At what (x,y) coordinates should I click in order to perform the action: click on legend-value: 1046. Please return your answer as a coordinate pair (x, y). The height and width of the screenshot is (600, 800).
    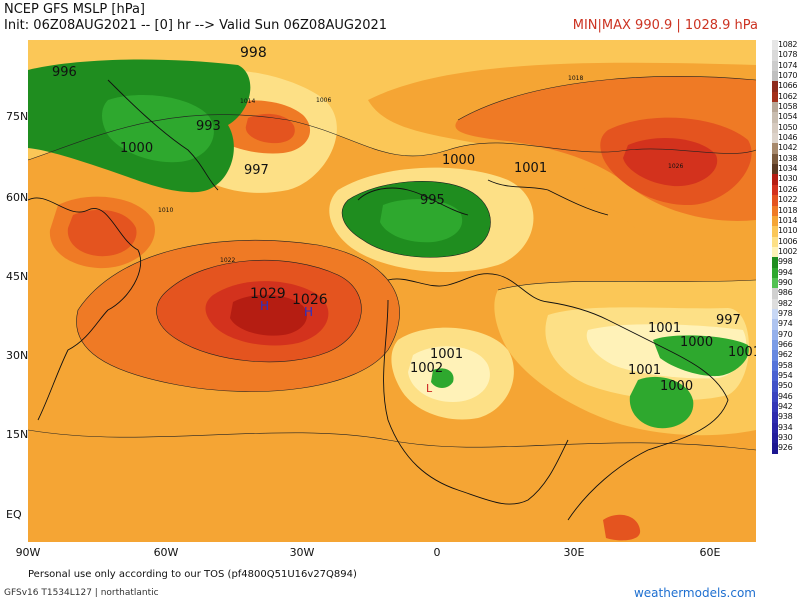
    Looking at the image, I should click on (788, 138).